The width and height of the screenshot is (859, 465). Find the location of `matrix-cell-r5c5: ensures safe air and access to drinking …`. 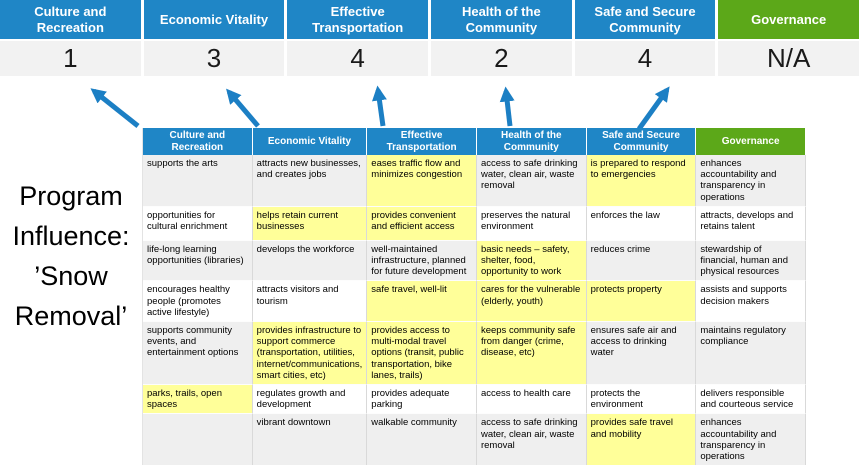

matrix-cell-r5c5: ensures safe air and access to drinking … is located at coordinates (641, 354).